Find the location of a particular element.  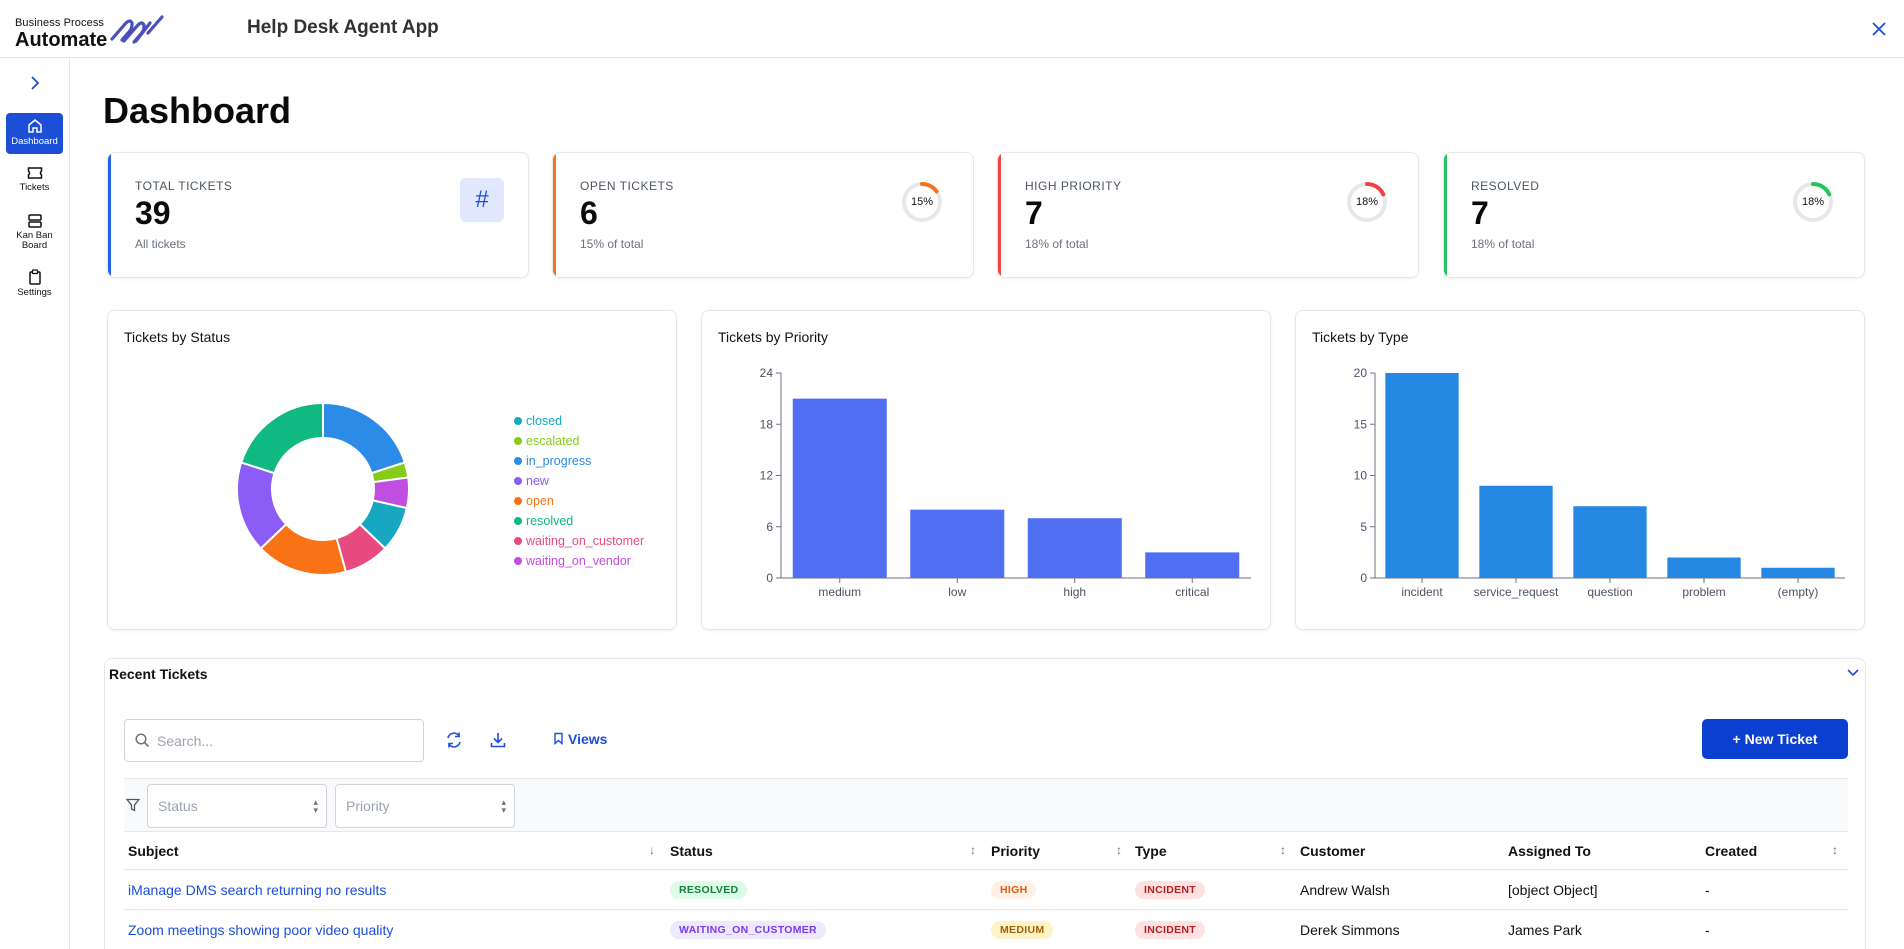

views-button: Views is located at coordinates (580, 739).